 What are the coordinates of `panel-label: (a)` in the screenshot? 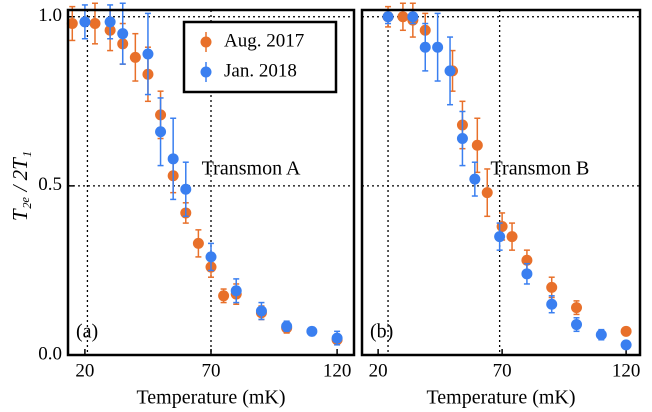 It's located at (87, 332).